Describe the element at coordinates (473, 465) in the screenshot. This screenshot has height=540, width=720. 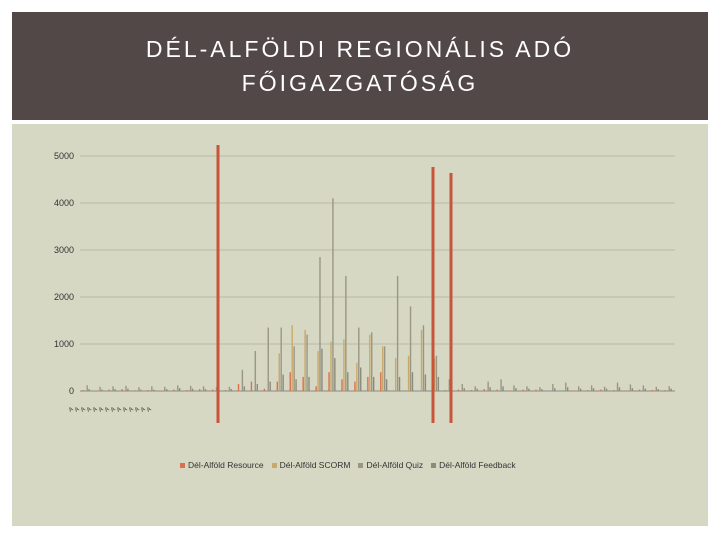
I see `legend-item-feedback: Dél-Alföld Feedback` at that location.